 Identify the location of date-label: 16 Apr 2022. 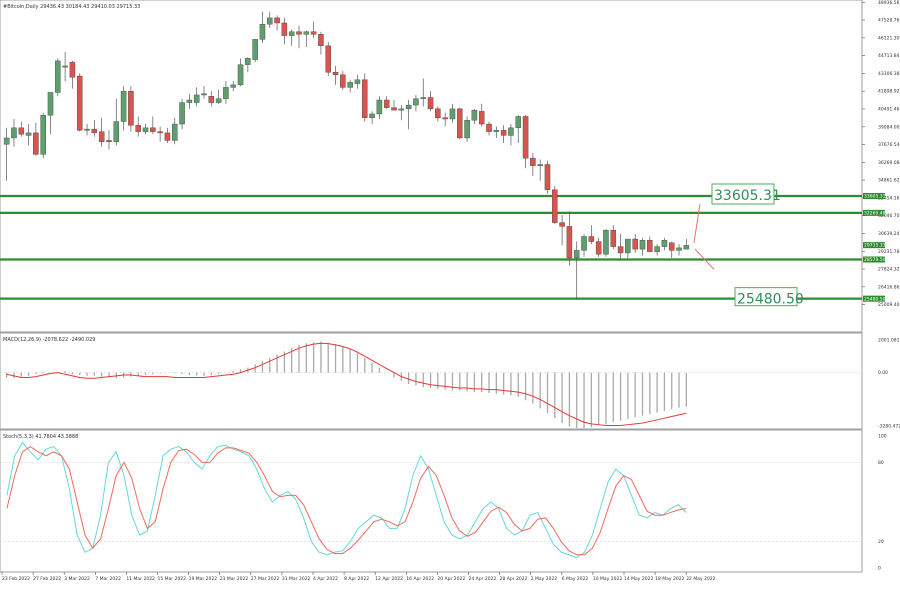
(420, 579).